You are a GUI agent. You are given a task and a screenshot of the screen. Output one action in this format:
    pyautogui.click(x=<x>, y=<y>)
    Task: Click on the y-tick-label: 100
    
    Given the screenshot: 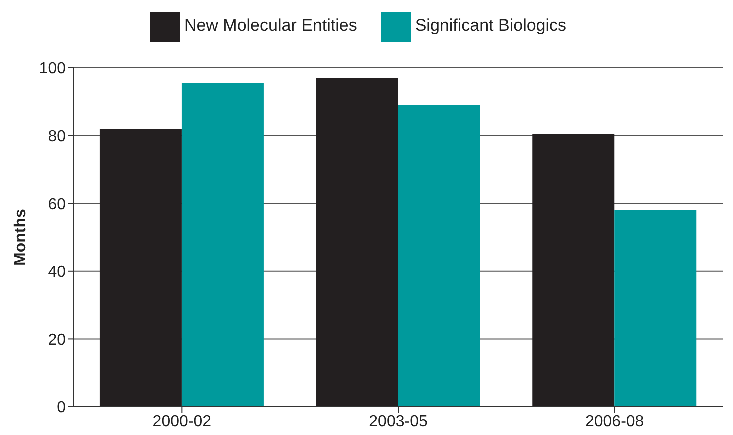 What is the action you would take?
    pyautogui.click(x=52, y=69)
    